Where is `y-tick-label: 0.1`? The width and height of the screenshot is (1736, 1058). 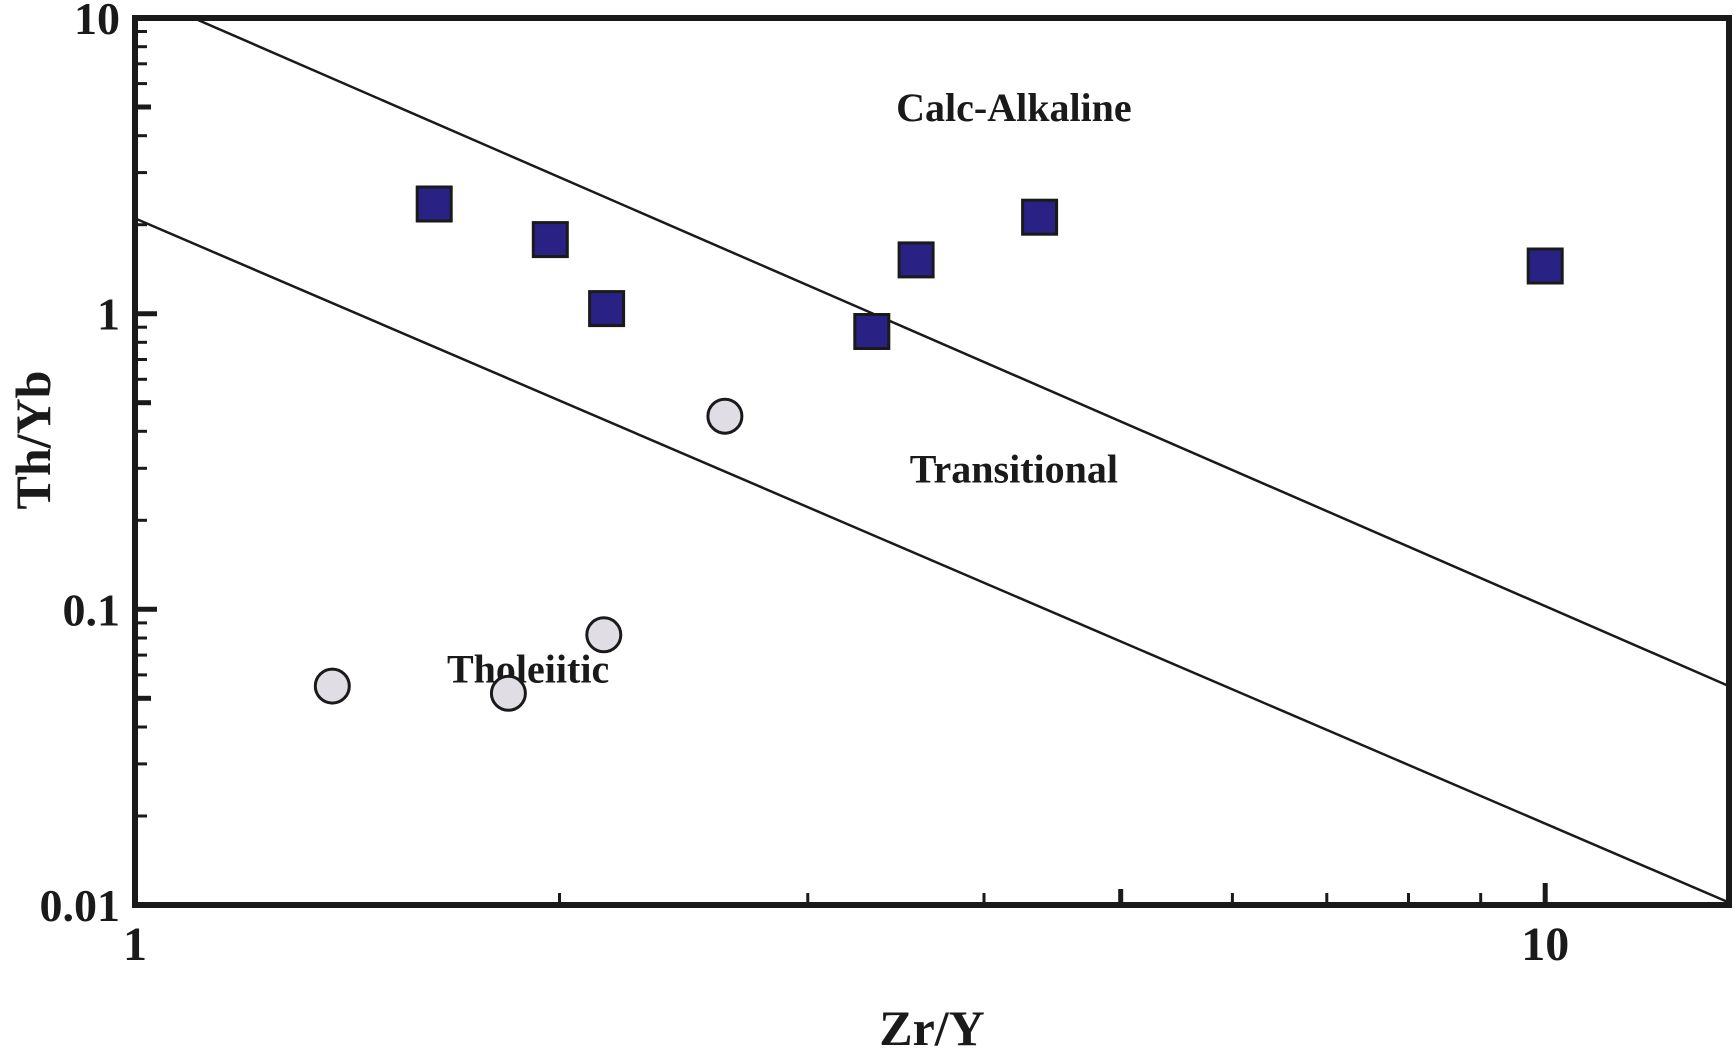 y-tick-label: 0.1 is located at coordinates (92, 609).